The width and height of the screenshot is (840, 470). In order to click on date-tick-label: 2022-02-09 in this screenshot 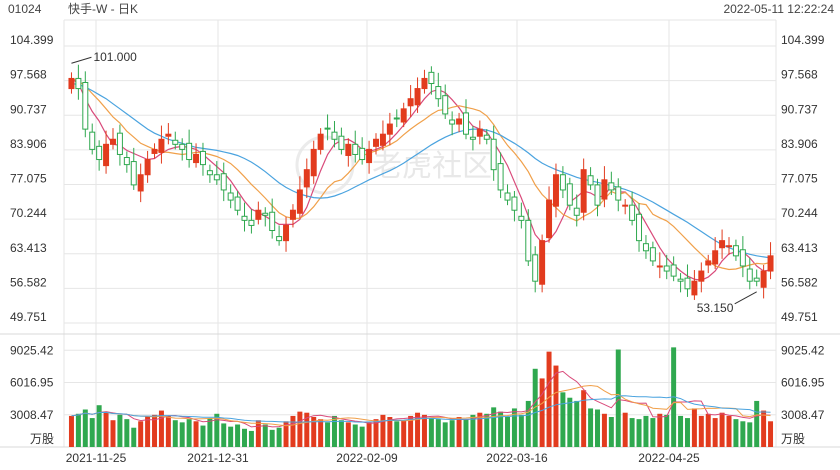, I will do `click(367, 458)`.